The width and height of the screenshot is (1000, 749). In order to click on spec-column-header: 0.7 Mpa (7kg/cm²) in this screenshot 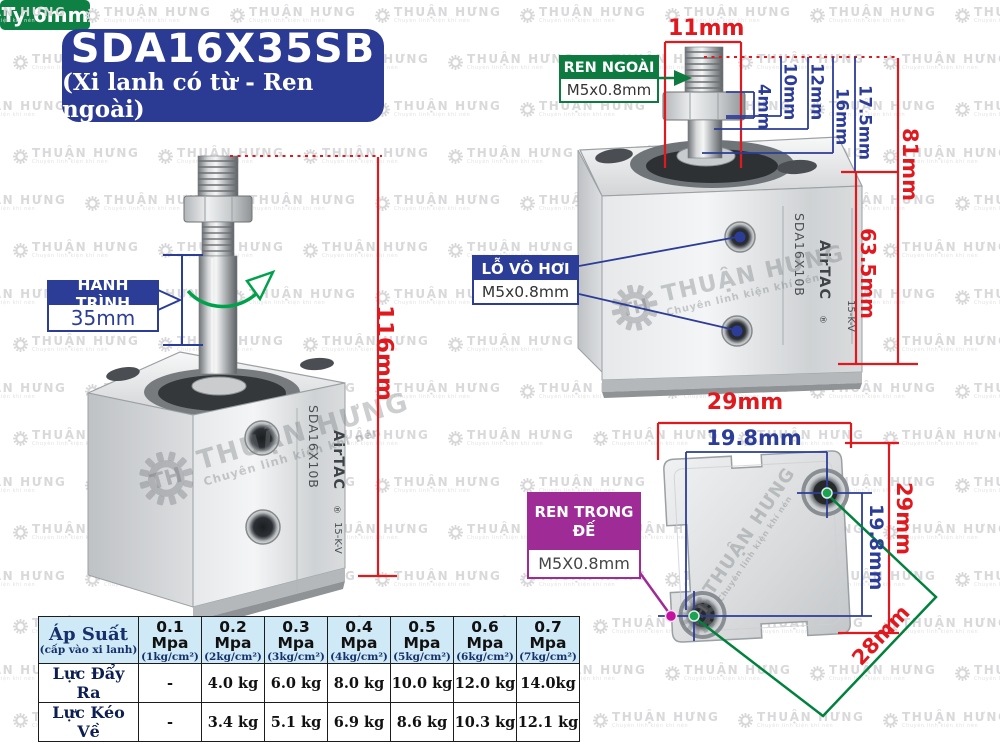, I will do `click(548, 640)`.